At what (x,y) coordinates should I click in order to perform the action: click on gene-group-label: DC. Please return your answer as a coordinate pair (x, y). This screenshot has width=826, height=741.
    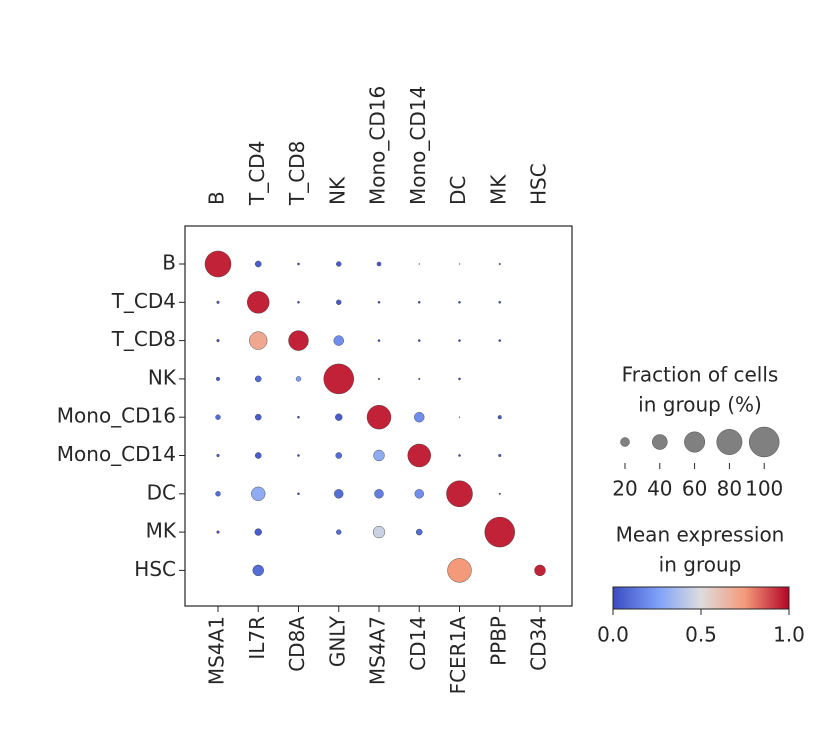
    Looking at the image, I should click on (458, 190).